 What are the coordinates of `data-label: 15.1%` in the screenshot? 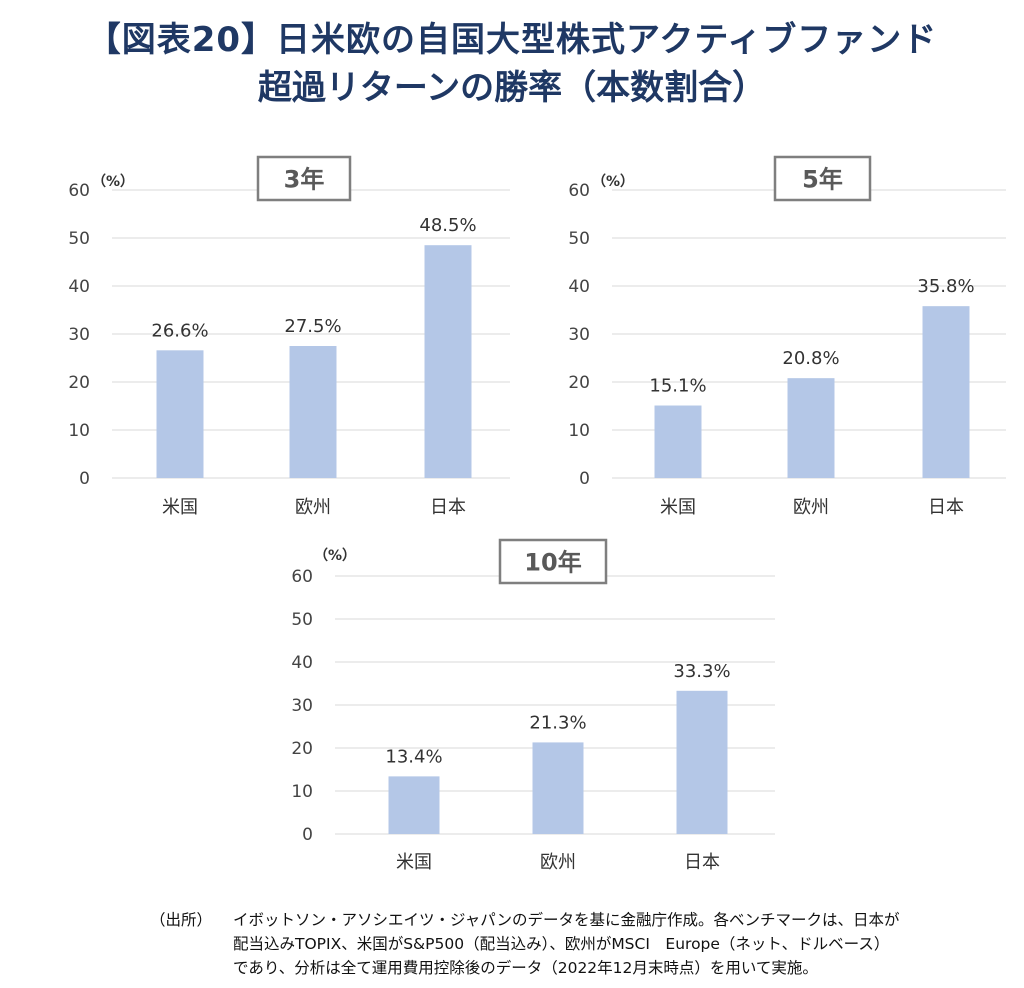 It's located at (677, 386).